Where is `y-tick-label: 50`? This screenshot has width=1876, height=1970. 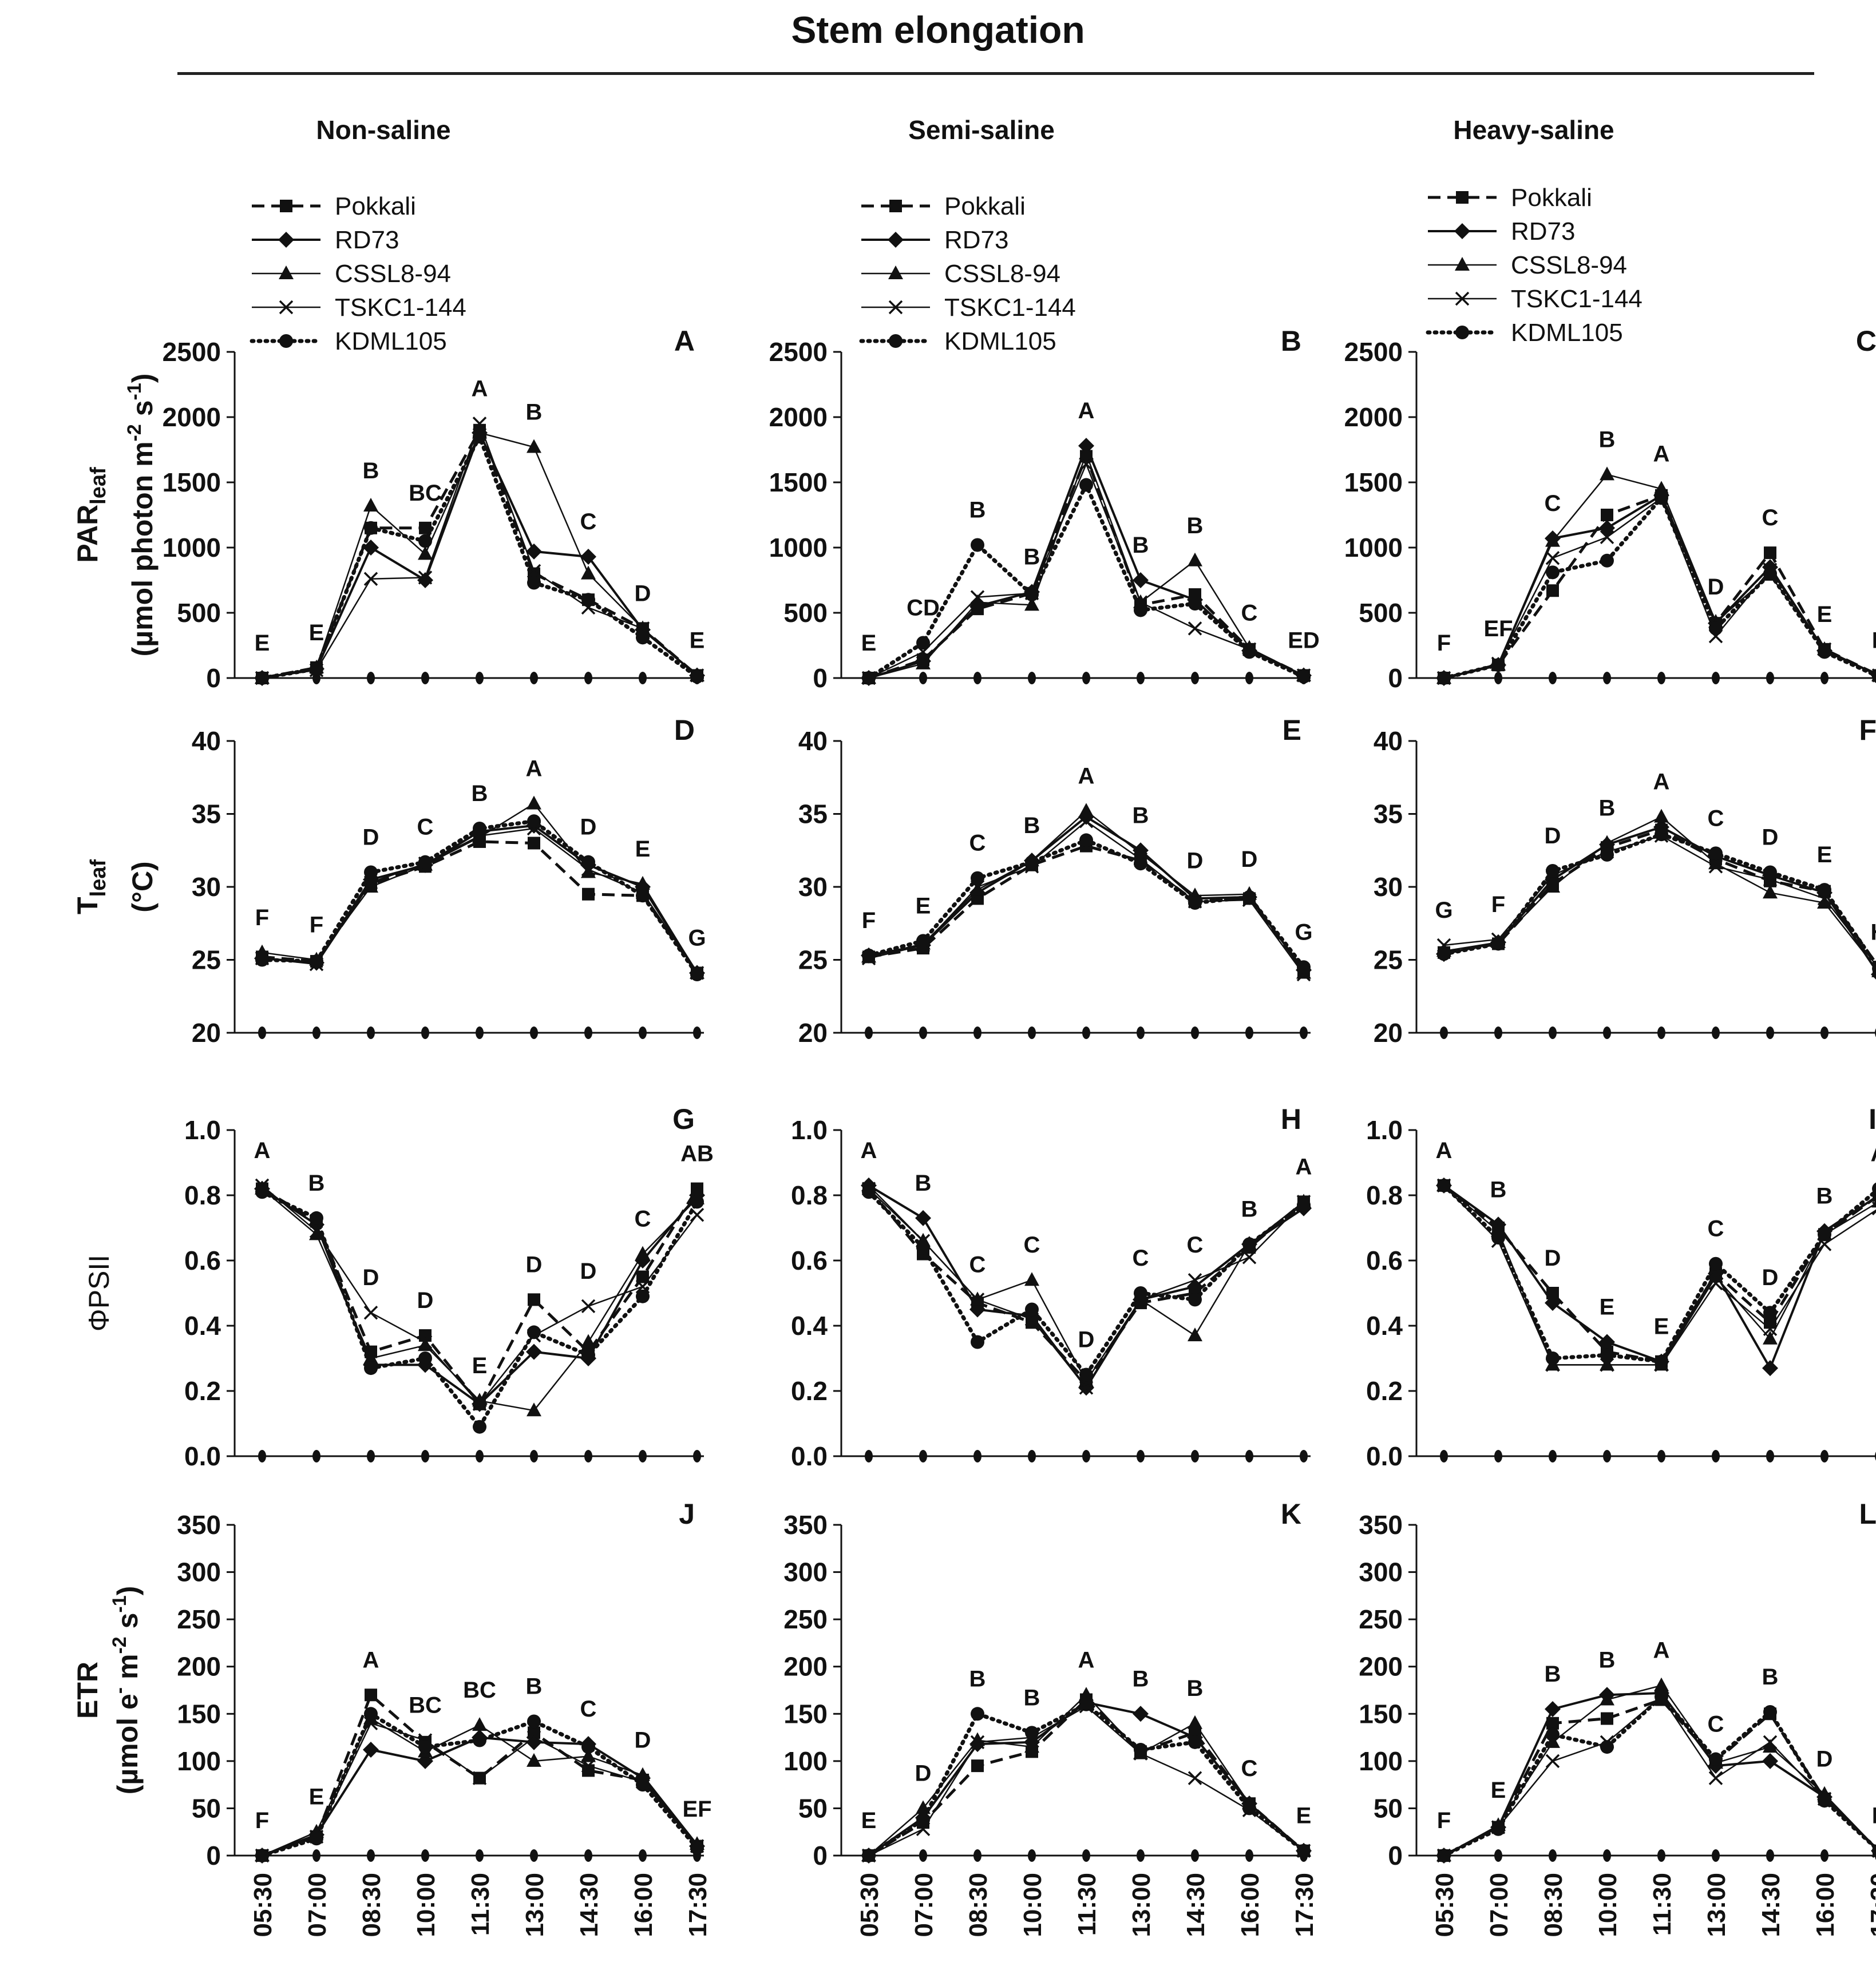
y-tick-label: 50 is located at coordinates (1388, 1808).